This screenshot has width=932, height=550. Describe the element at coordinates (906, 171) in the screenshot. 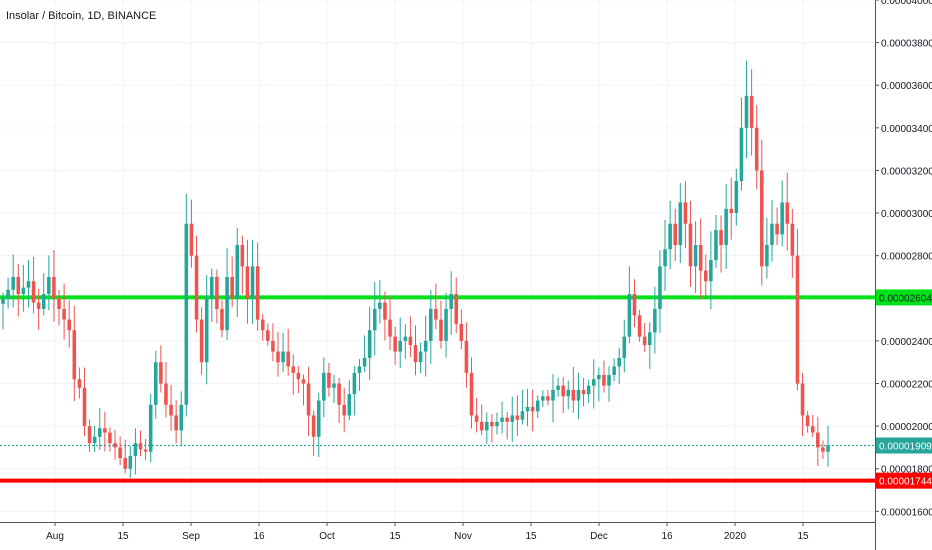

I see `y-tick-label: 0.00003200` at that location.